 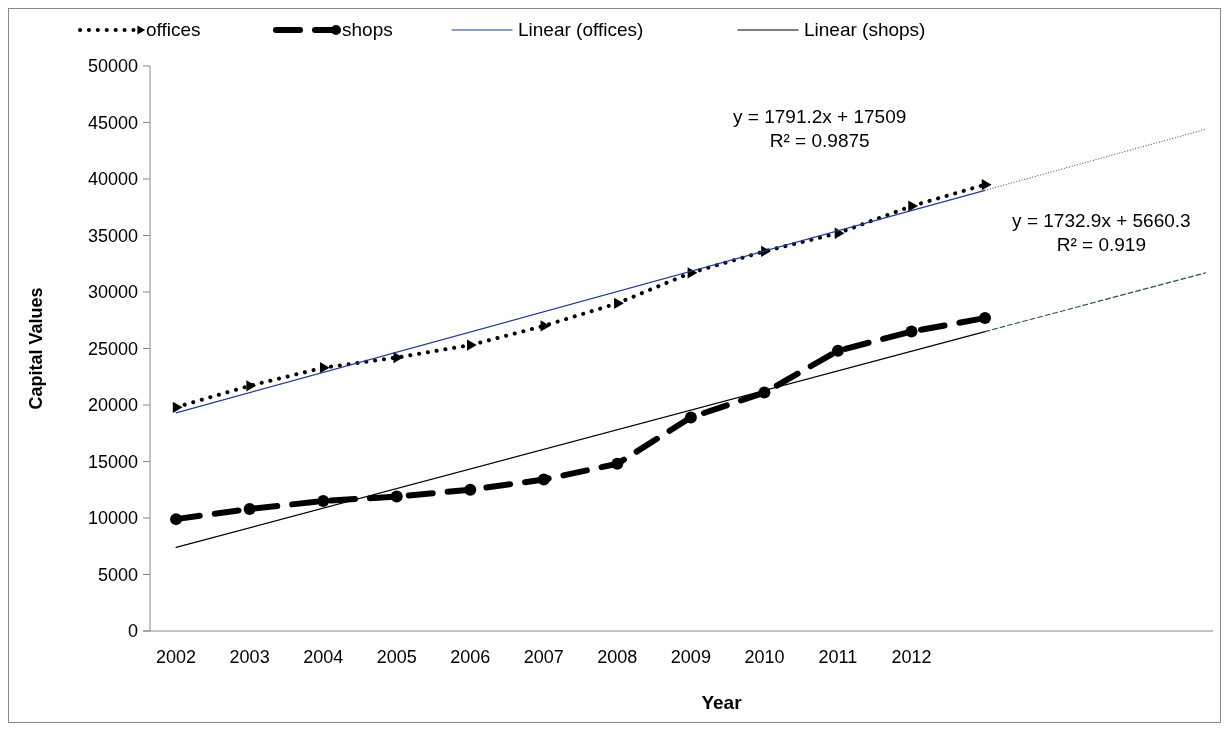 I want to click on x-tick-label: 2010, so click(x=764, y=657).